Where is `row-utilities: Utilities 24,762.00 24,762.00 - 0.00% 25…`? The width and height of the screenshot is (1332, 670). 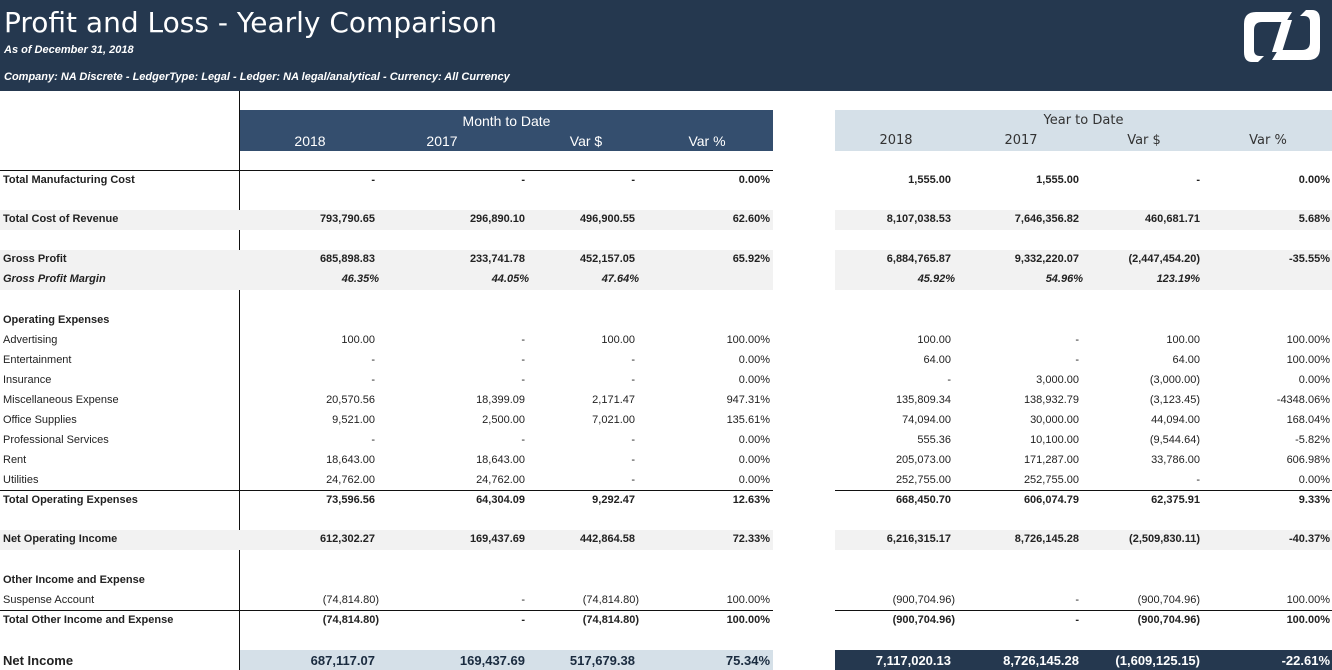
row-utilities: Utilities 24,762.00 24,762.00 - 0.00% 25… is located at coordinates (666, 481).